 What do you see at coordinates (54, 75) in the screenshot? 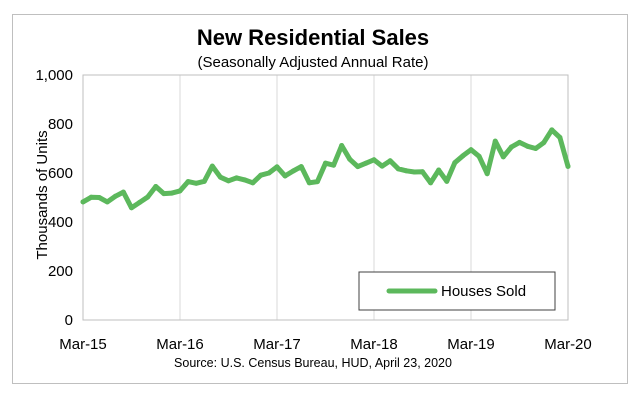
I see `y-tick-label: 1,000` at bounding box center [54, 75].